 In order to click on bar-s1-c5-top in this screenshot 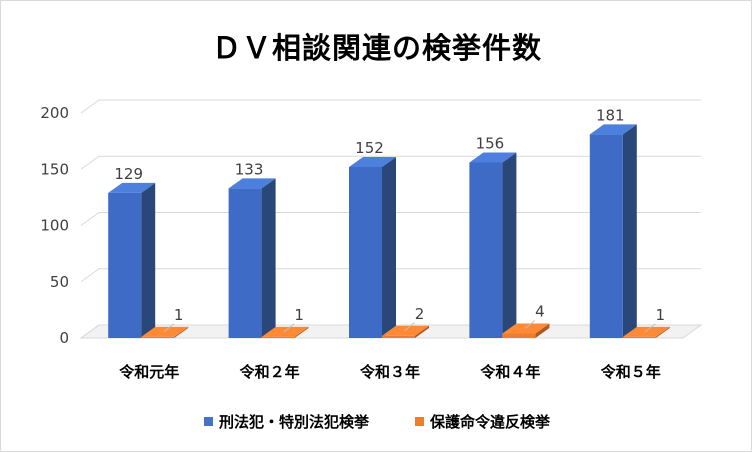, I will do `click(613, 129)`.